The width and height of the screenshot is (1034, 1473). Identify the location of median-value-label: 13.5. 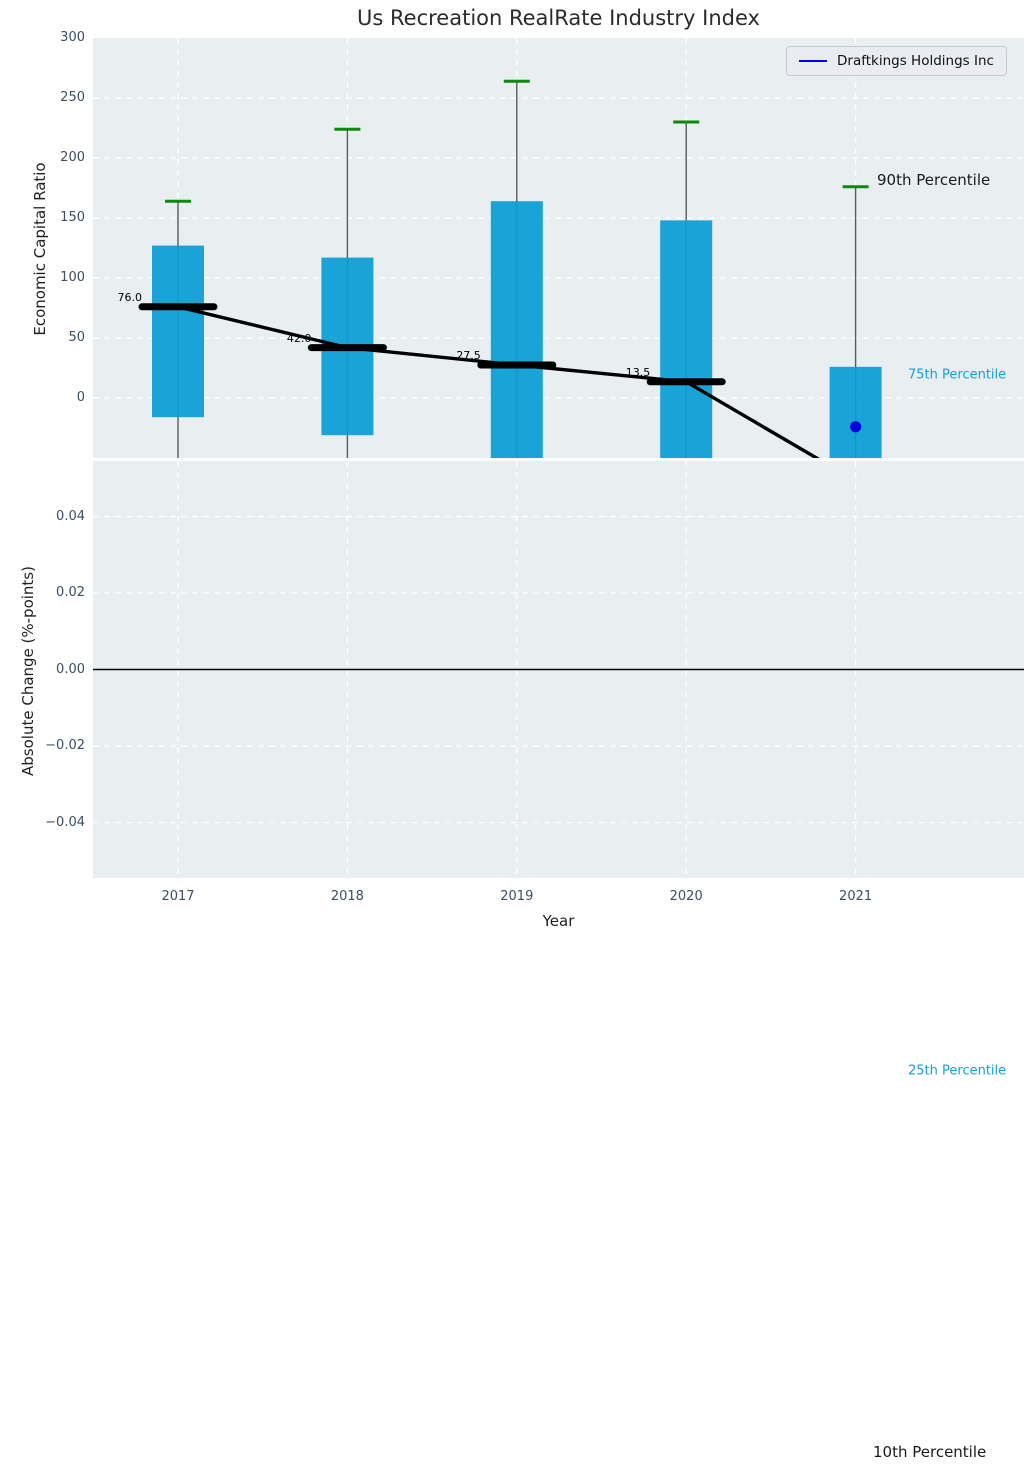
(638, 372).